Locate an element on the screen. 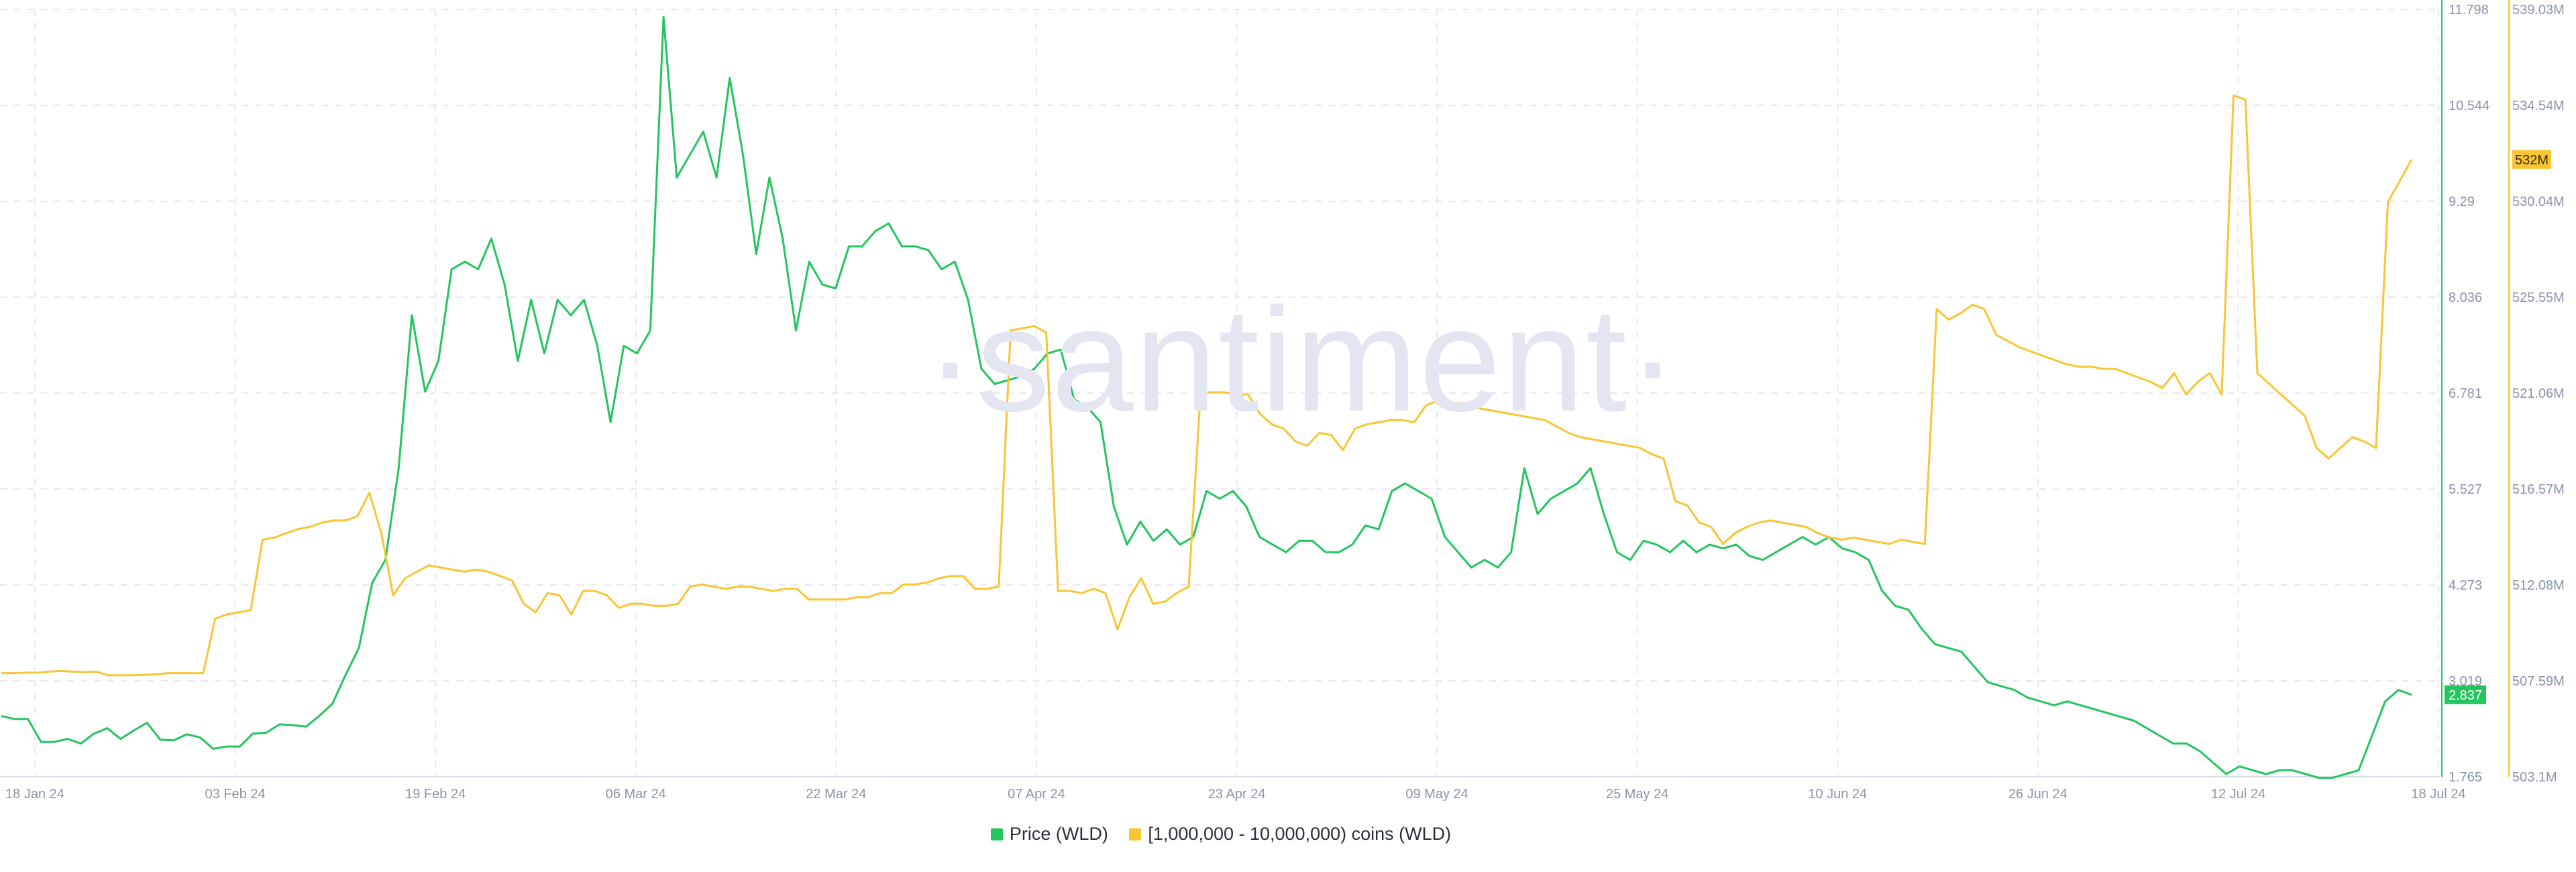 Image resolution: width=2576 pixels, height=872 pixels. x-axis-tick-label: 23 Apr 24 is located at coordinates (1237, 795).